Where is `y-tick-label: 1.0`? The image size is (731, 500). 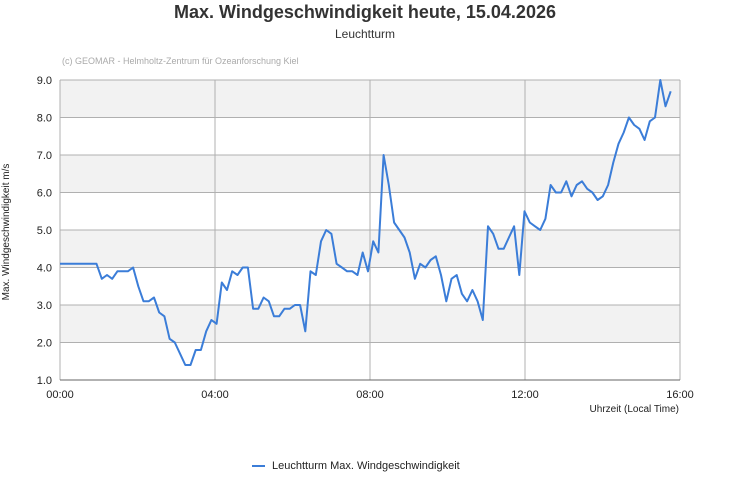
y-tick-label: 1.0 is located at coordinates (44, 381).